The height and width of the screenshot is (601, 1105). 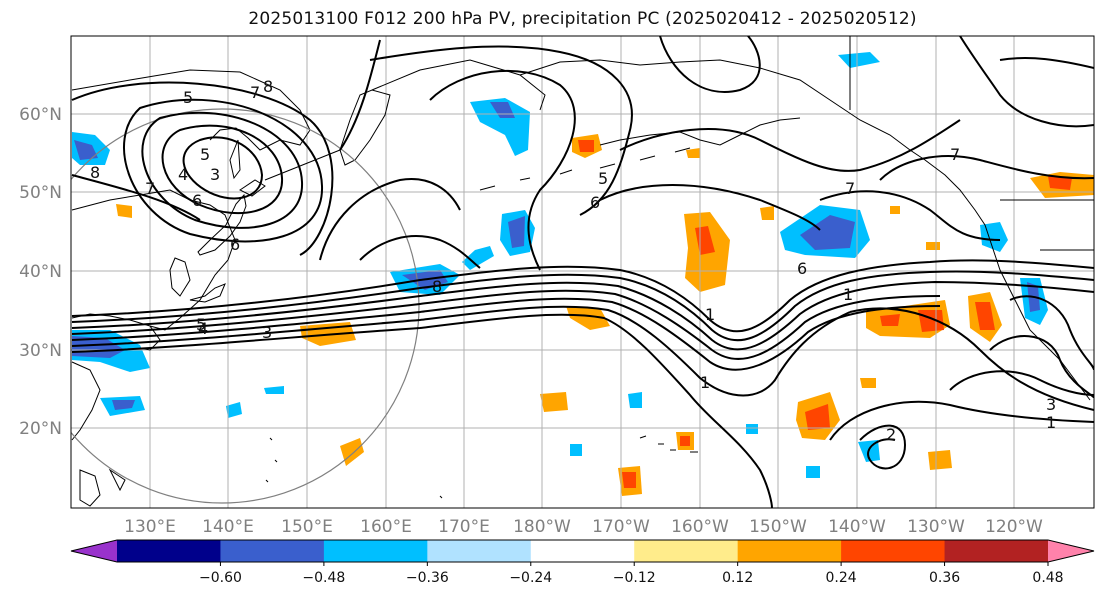 I want to click on lat-label: 50°N, so click(x=40, y=193).